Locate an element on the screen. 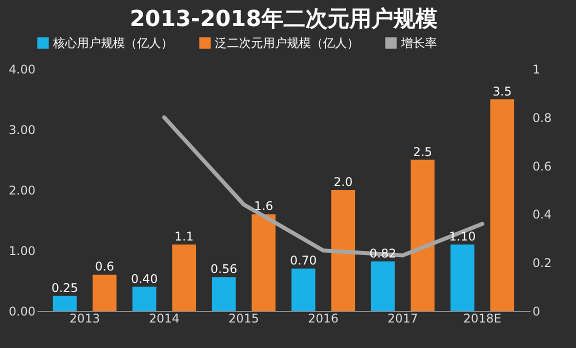  chart-title: 2013-2018年二次元用户规模 is located at coordinates (284, 19).